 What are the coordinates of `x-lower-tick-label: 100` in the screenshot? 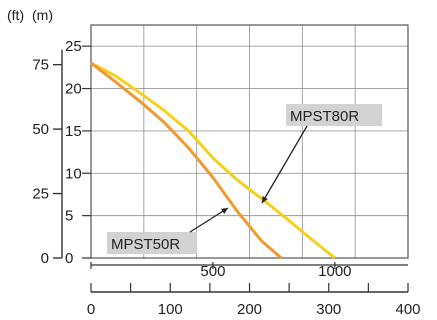 It's located at (170, 309).